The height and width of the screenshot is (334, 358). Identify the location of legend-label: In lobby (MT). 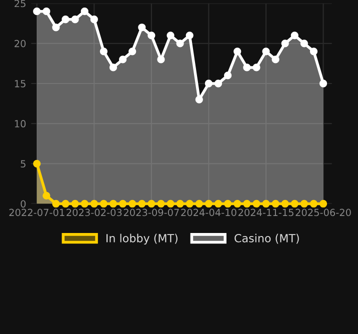
(142, 239).